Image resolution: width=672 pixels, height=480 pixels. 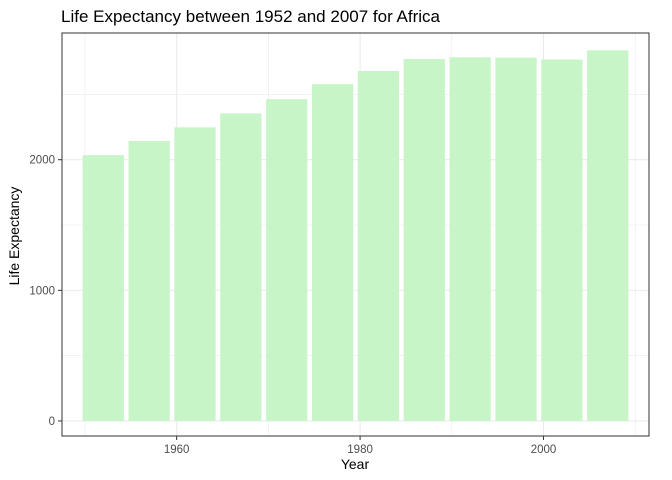 I want to click on x-axis-title: Year, so click(x=355, y=464).